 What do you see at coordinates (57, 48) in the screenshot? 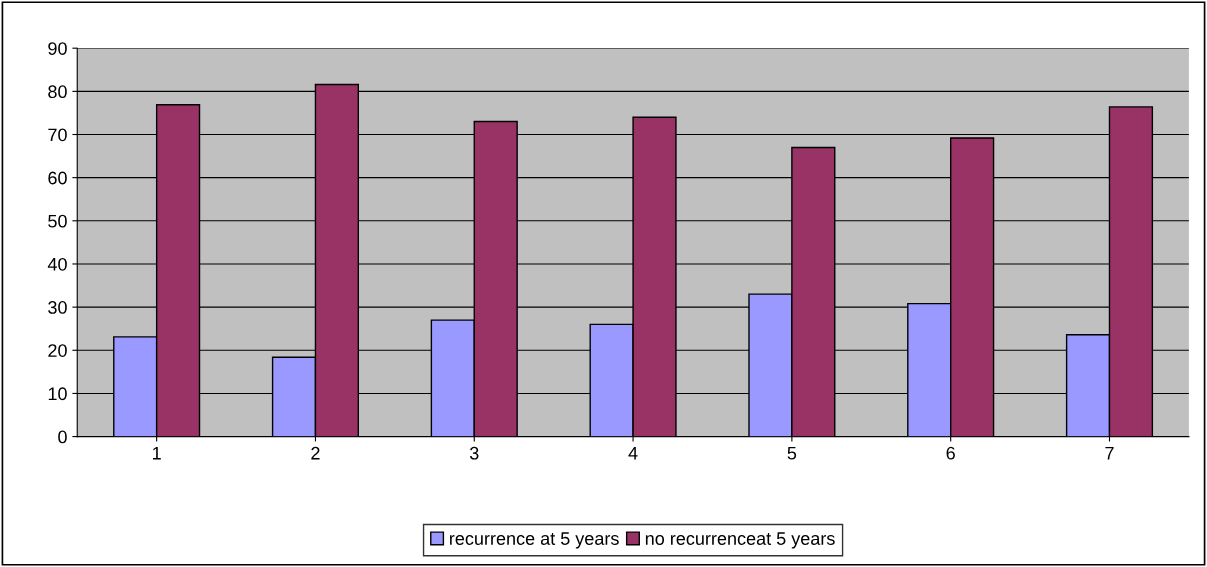
I see `y-tick-label: 90` at bounding box center [57, 48].